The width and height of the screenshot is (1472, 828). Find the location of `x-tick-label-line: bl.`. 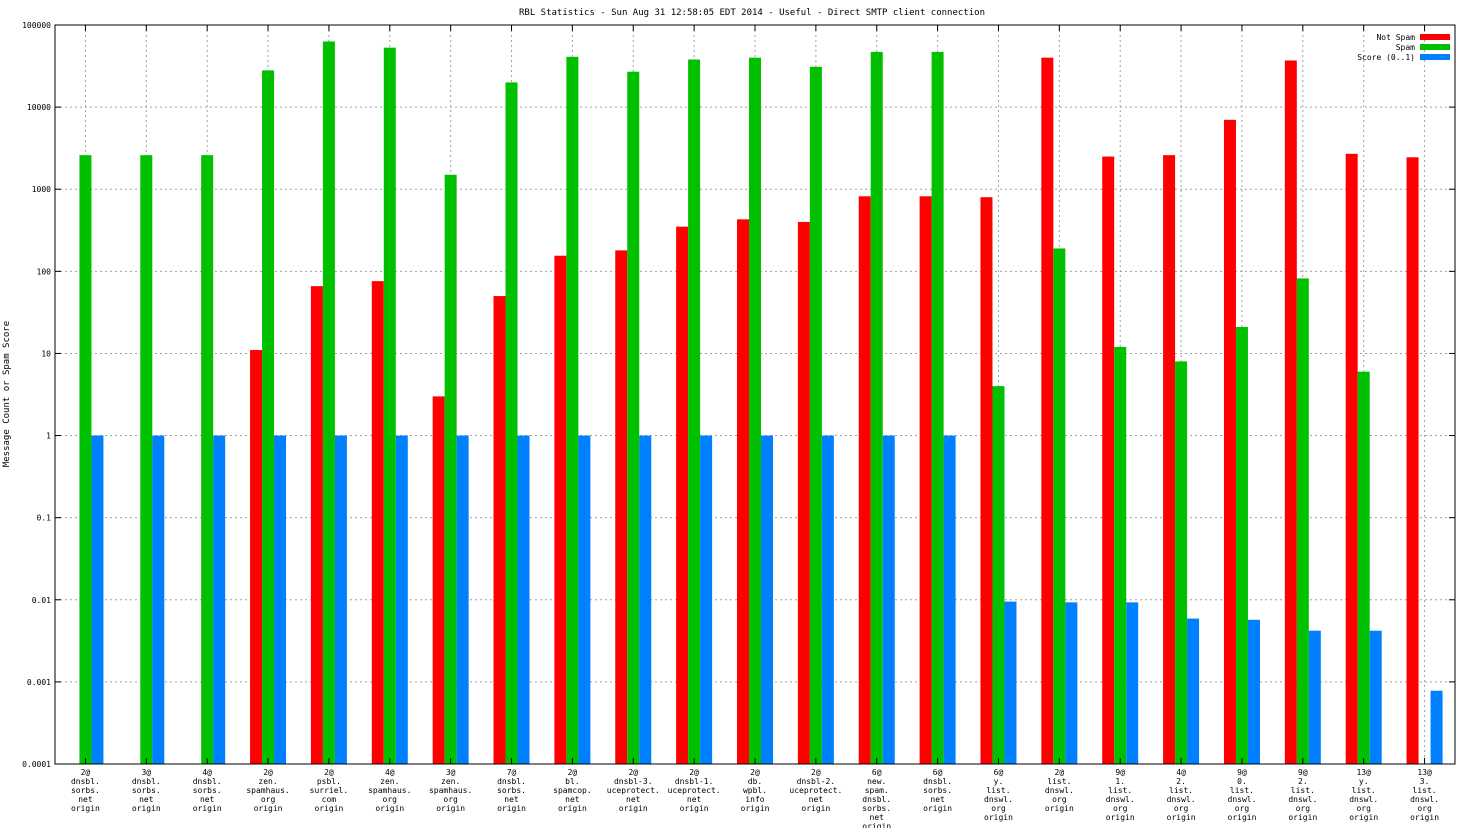

x-tick-label-line: bl. is located at coordinates (572, 781).